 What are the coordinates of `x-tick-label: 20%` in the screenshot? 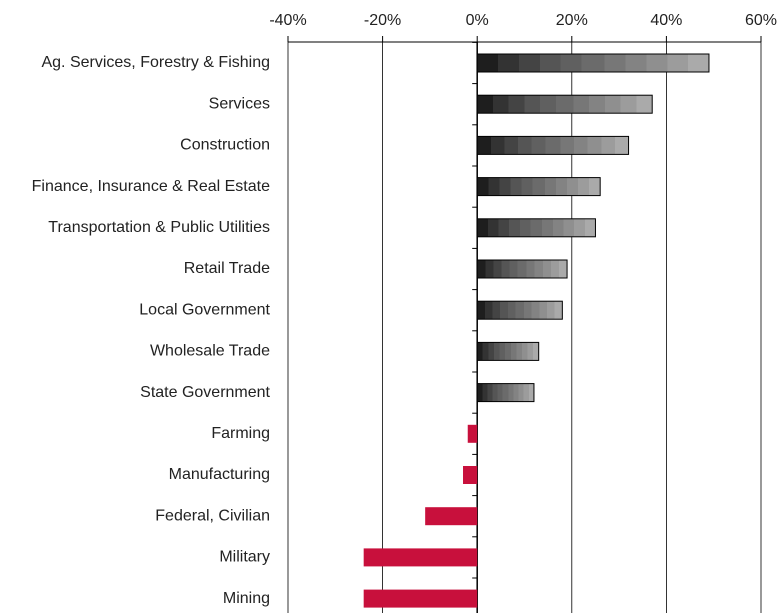 It's located at (572, 20).